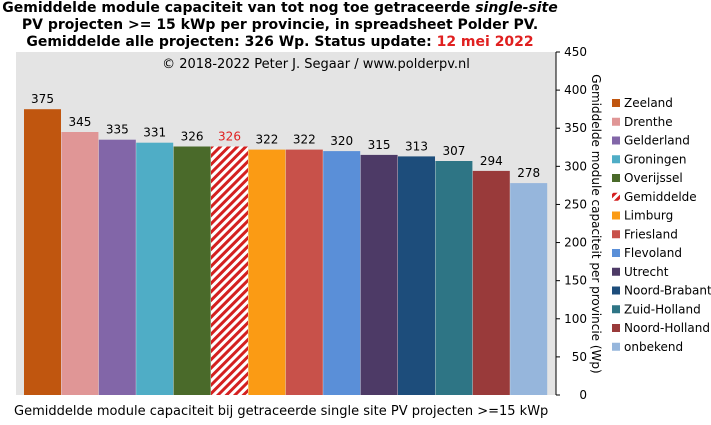  I want to click on legend-swatch-drenthe, so click(616, 121).